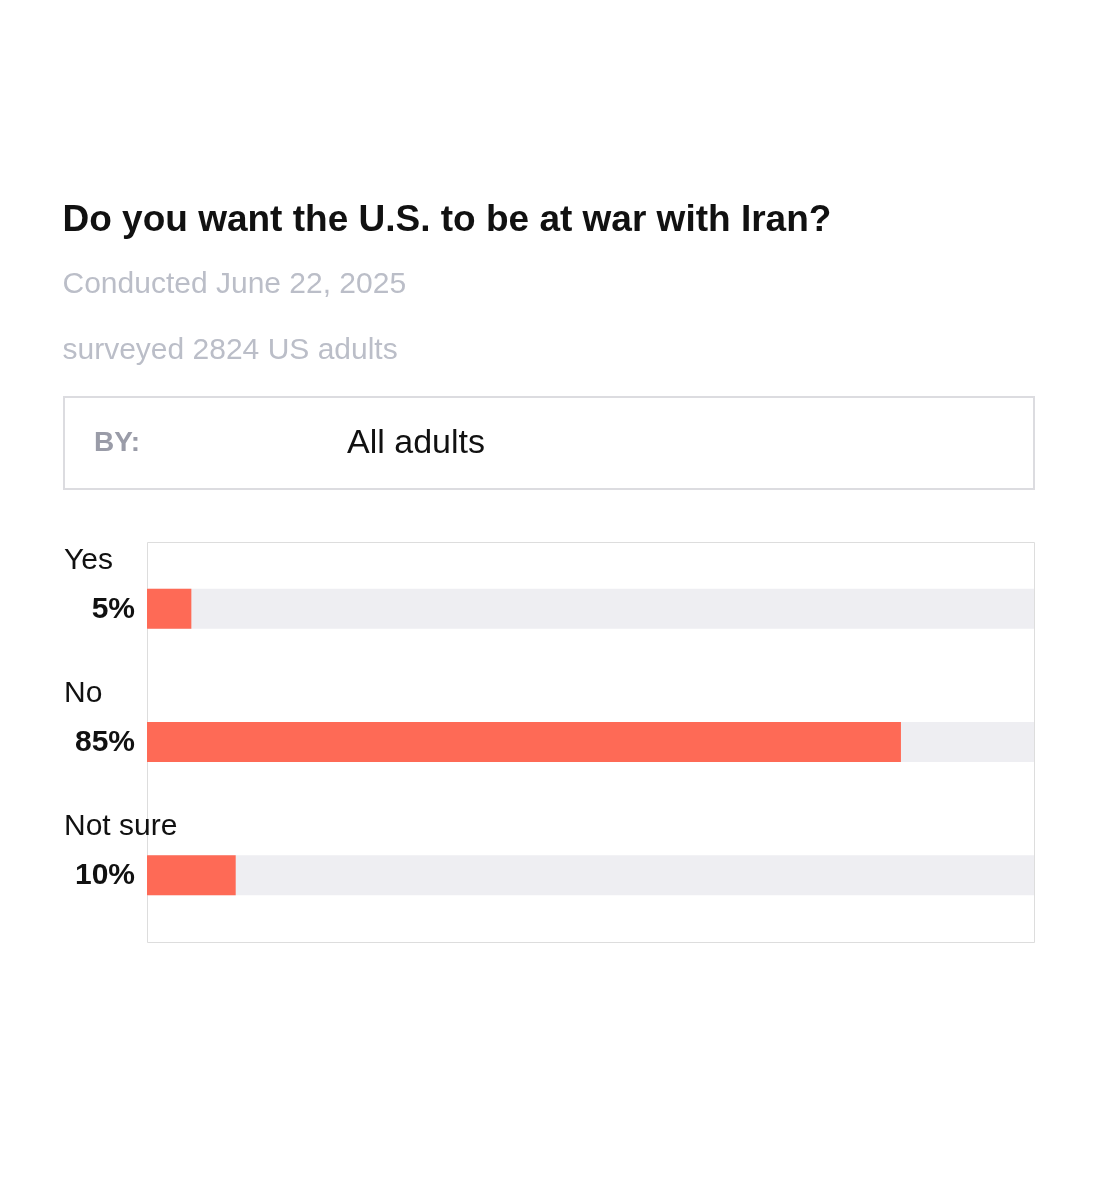 The height and width of the screenshot is (1200, 1094). What do you see at coordinates (104, 874) in the screenshot?
I see `data-label: 10%` at bounding box center [104, 874].